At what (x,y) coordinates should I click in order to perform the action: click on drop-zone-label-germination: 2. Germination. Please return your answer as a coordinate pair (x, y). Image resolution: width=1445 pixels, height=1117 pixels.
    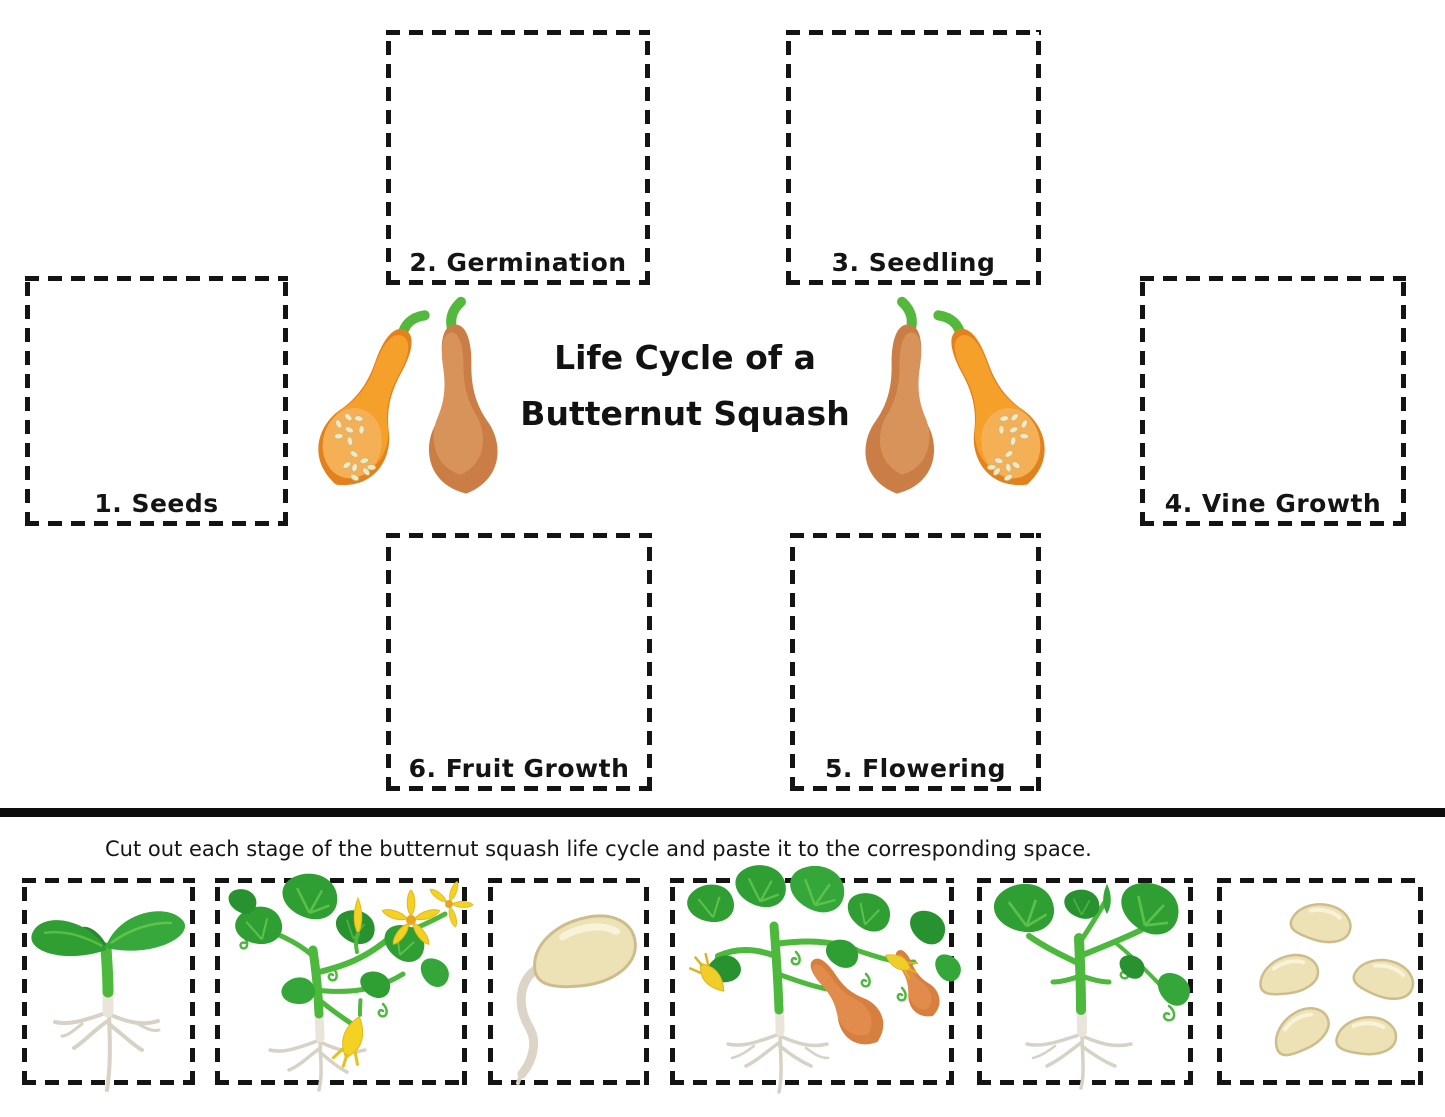
    Looking at the image, I should click on (518, 262).